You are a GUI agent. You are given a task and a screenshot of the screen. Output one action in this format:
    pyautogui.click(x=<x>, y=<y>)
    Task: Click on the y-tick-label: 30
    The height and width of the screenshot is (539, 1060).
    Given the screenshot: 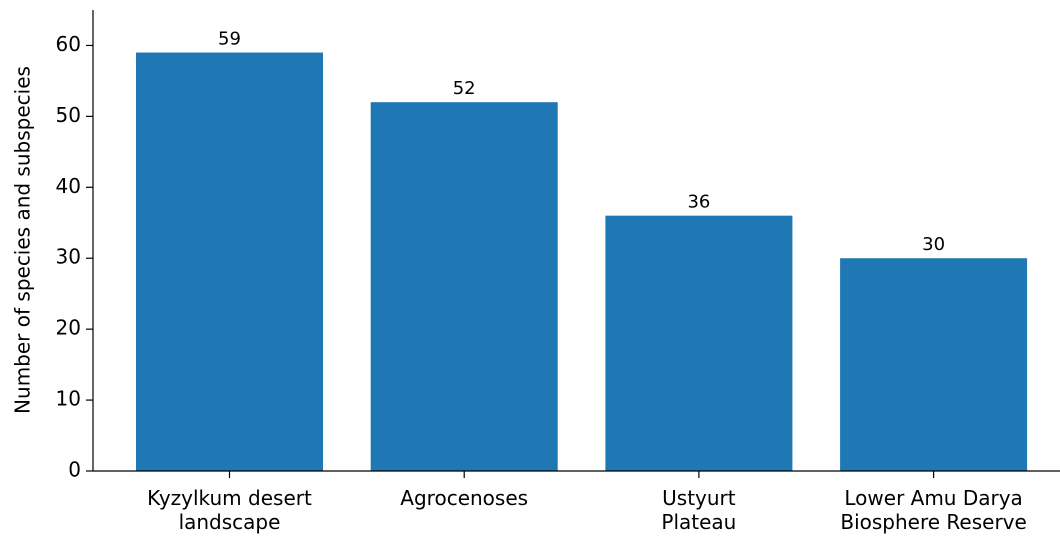 What is the action you would take?
    pyautogui.click(x=68, y=257)
    